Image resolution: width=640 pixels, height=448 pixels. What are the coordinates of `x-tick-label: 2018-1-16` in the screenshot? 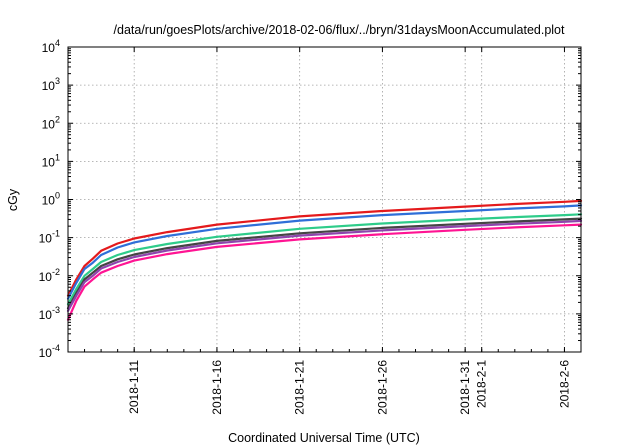 It's located at (217, 387).